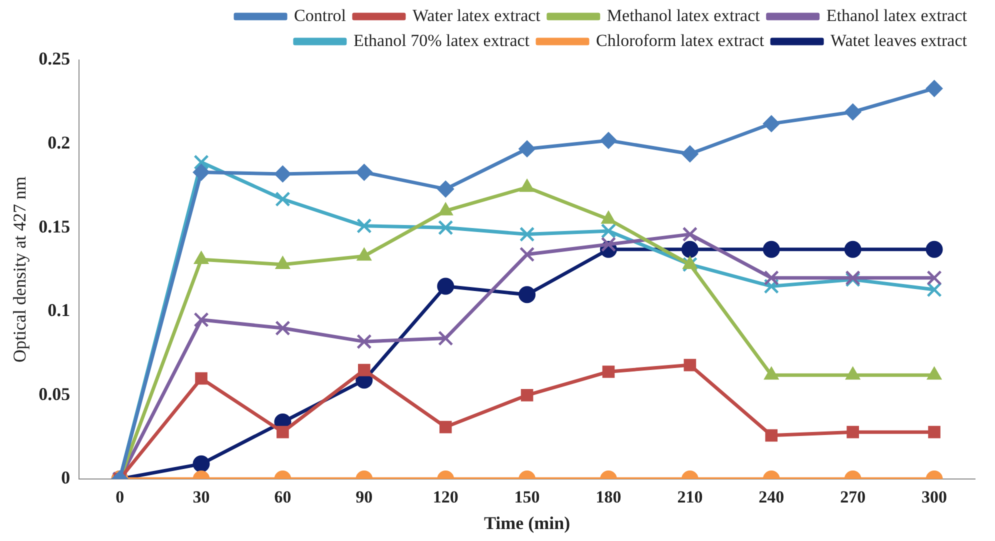 Image resolution: width=995 pixels, height=541 pixels. Describe the element at coordinates (201, 497) in the screenshot. I see `x-tick-label: 30` at that location.